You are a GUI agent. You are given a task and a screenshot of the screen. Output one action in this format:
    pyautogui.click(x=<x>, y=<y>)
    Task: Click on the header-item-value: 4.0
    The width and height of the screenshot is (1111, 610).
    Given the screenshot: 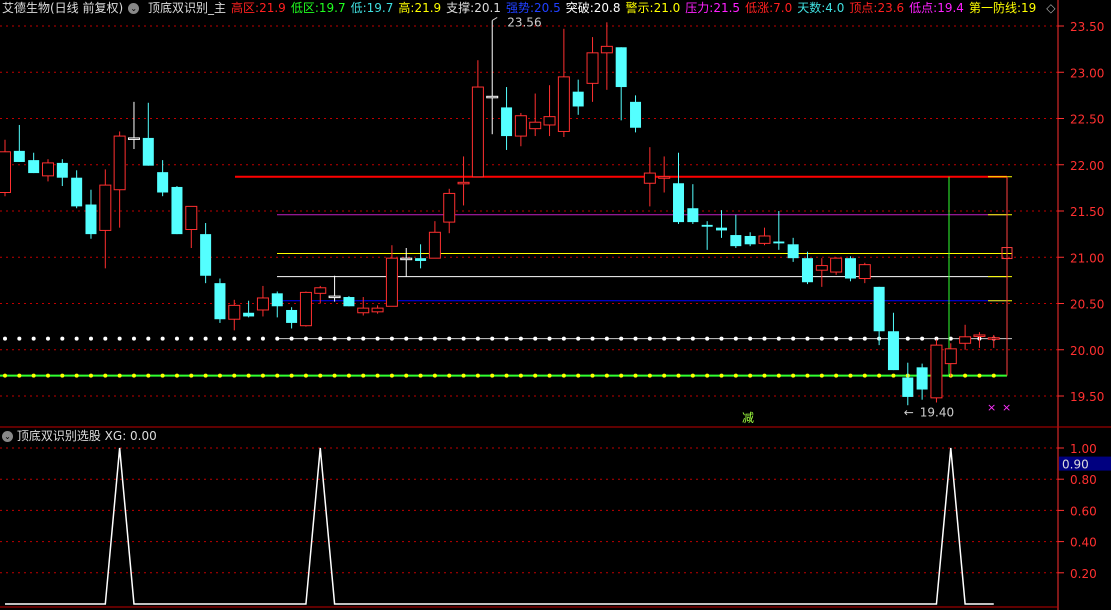 What is the action you would take?
    pyautogui.click(x=835, y=8)
    